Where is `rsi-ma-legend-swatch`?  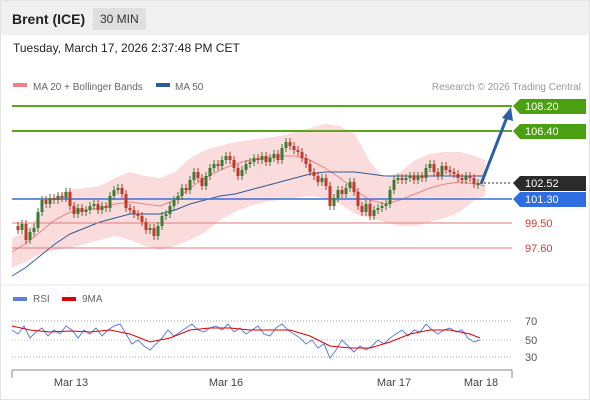 rsi-ma-legend-swatch is located at coordinates (69, 299).